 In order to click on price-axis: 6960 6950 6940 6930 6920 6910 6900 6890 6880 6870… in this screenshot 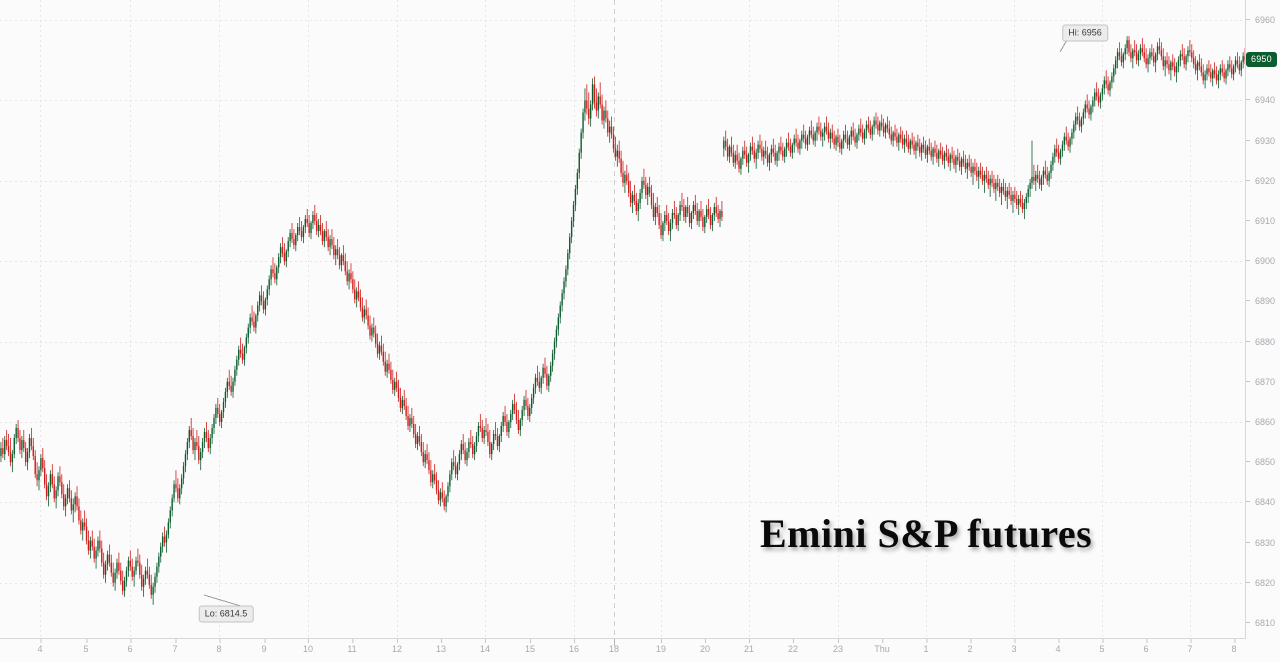, I will do `click(1262, 319)`.